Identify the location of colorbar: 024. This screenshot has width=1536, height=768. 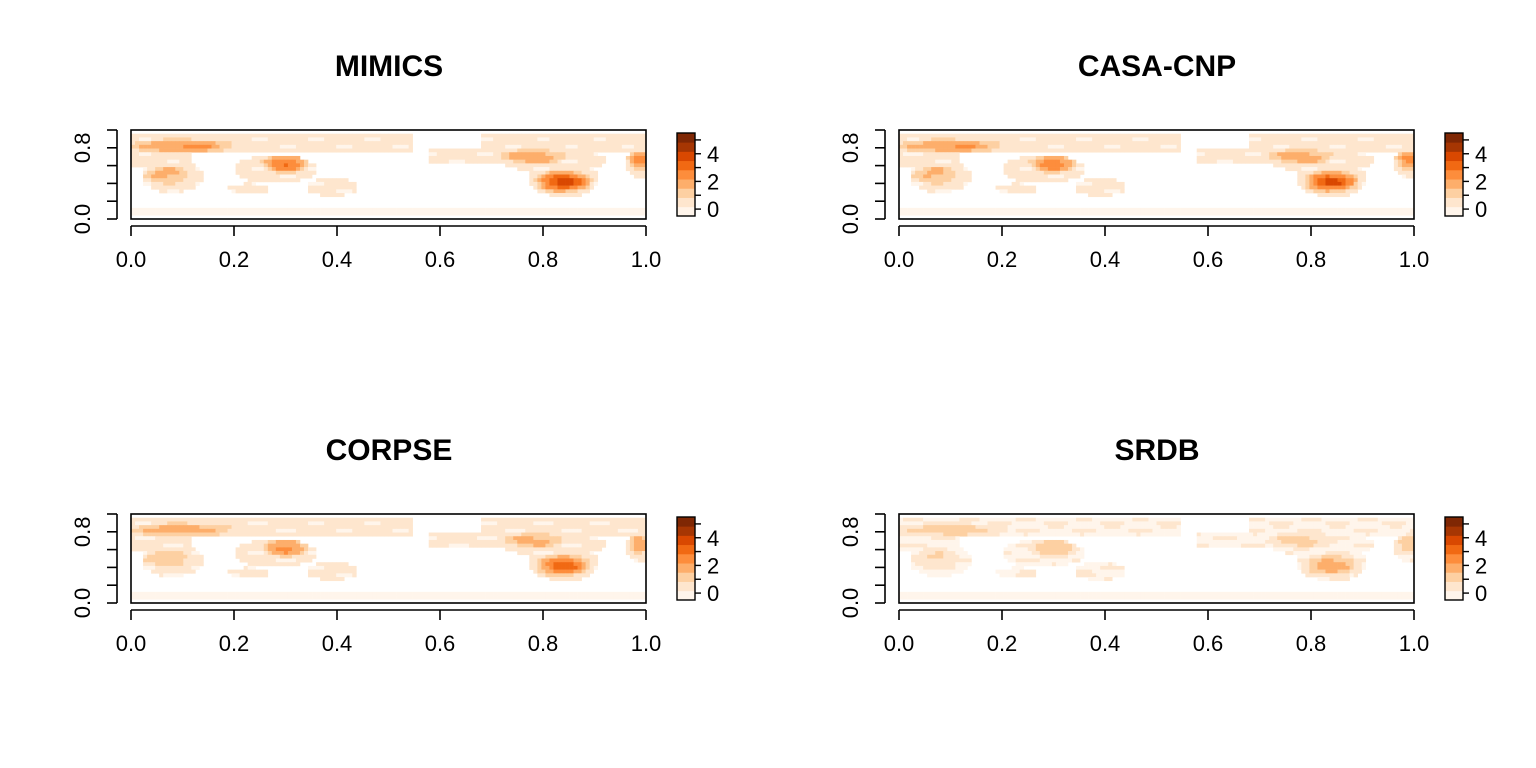
(697, 177).